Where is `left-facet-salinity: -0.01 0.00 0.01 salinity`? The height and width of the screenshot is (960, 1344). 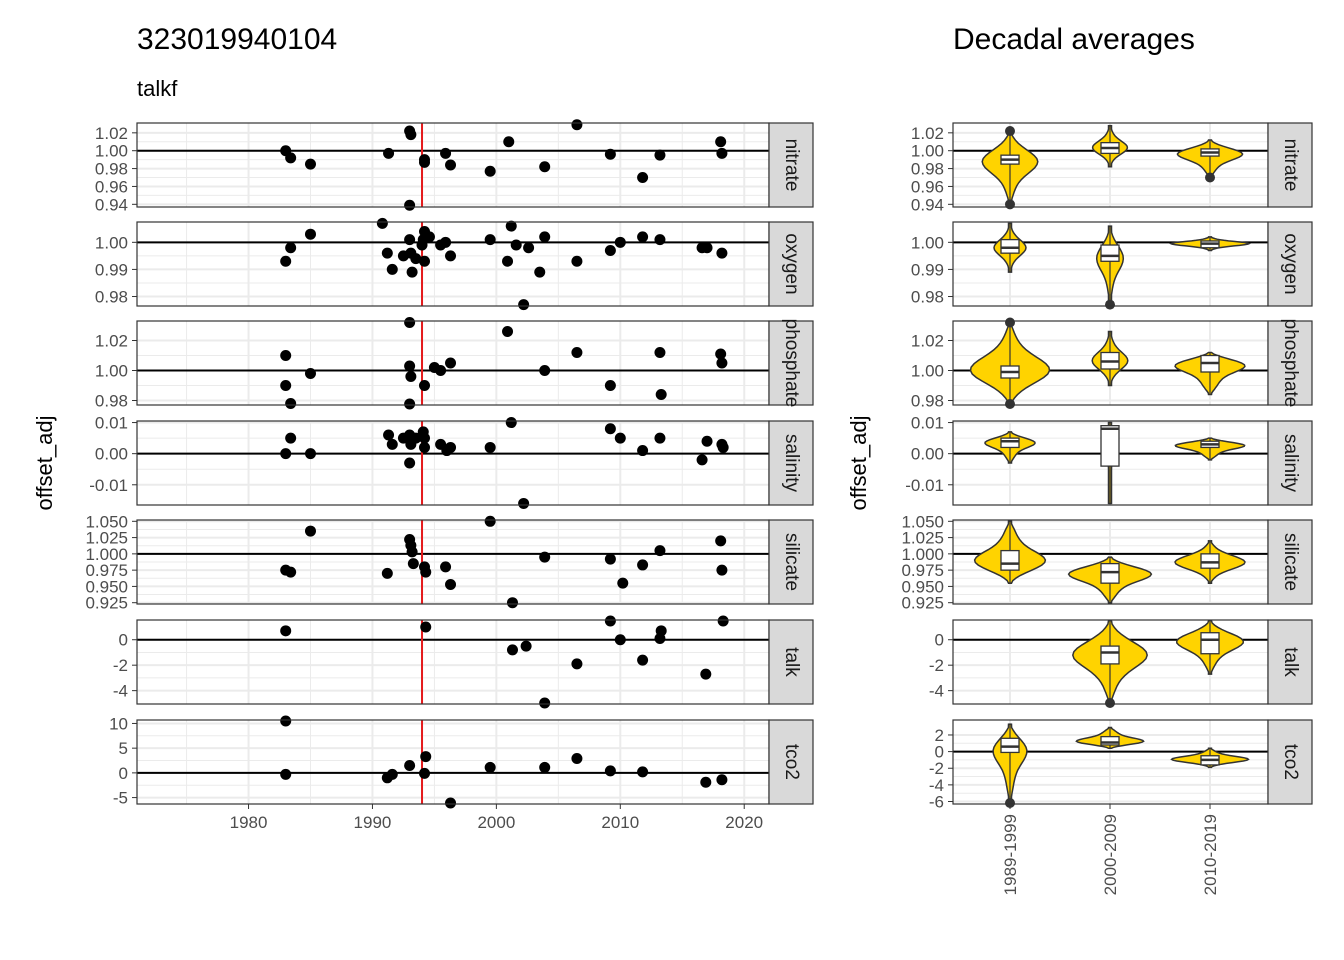 left-facet-salinity: -0.01 0.00 0.01 salinity is located at coordinates (451, 461).